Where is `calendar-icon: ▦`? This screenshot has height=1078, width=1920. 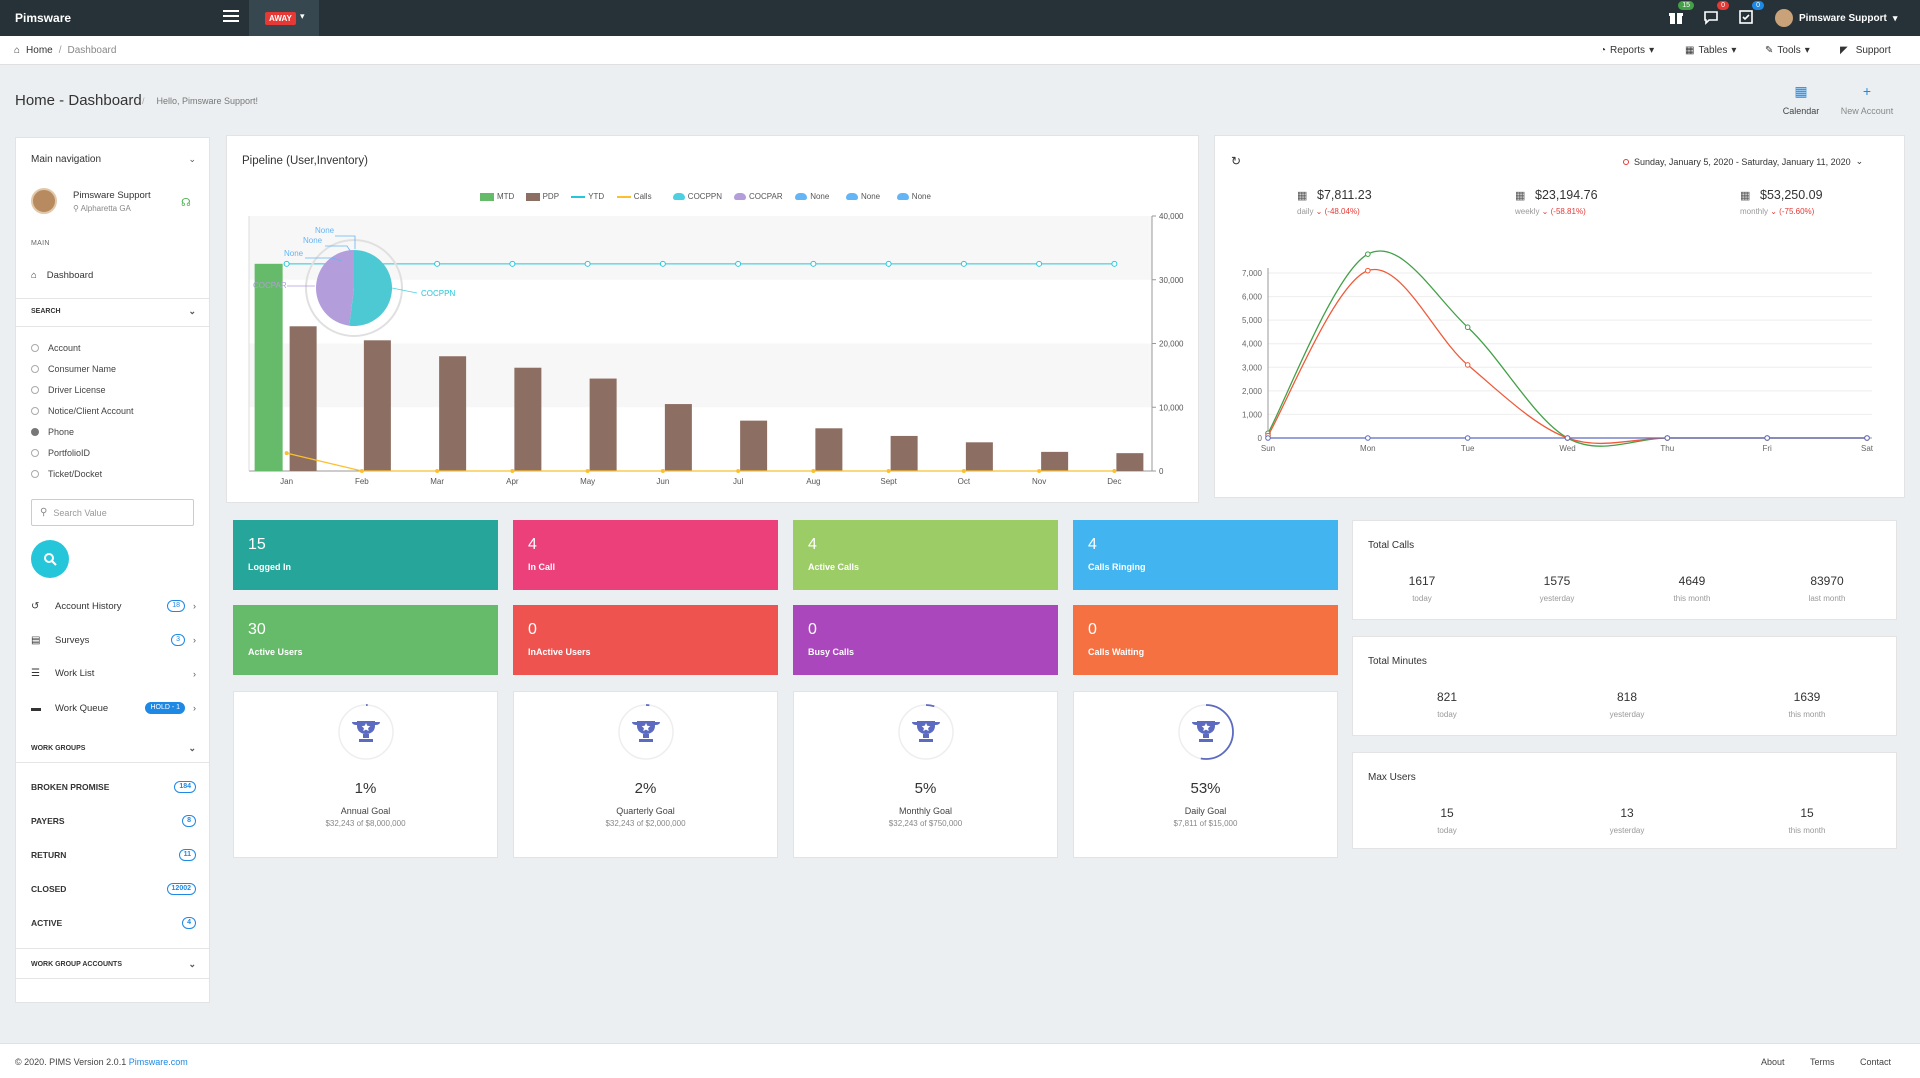 calendar-icon: ▦ is located at coordinates (1302, 196).